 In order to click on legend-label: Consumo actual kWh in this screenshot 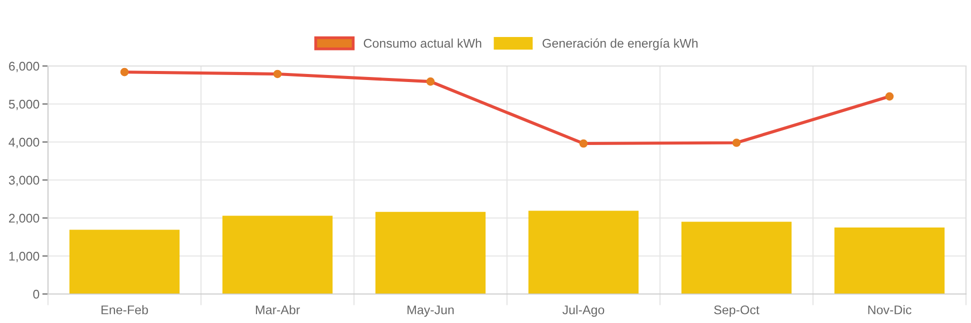, I will do `click(423, 43)`.